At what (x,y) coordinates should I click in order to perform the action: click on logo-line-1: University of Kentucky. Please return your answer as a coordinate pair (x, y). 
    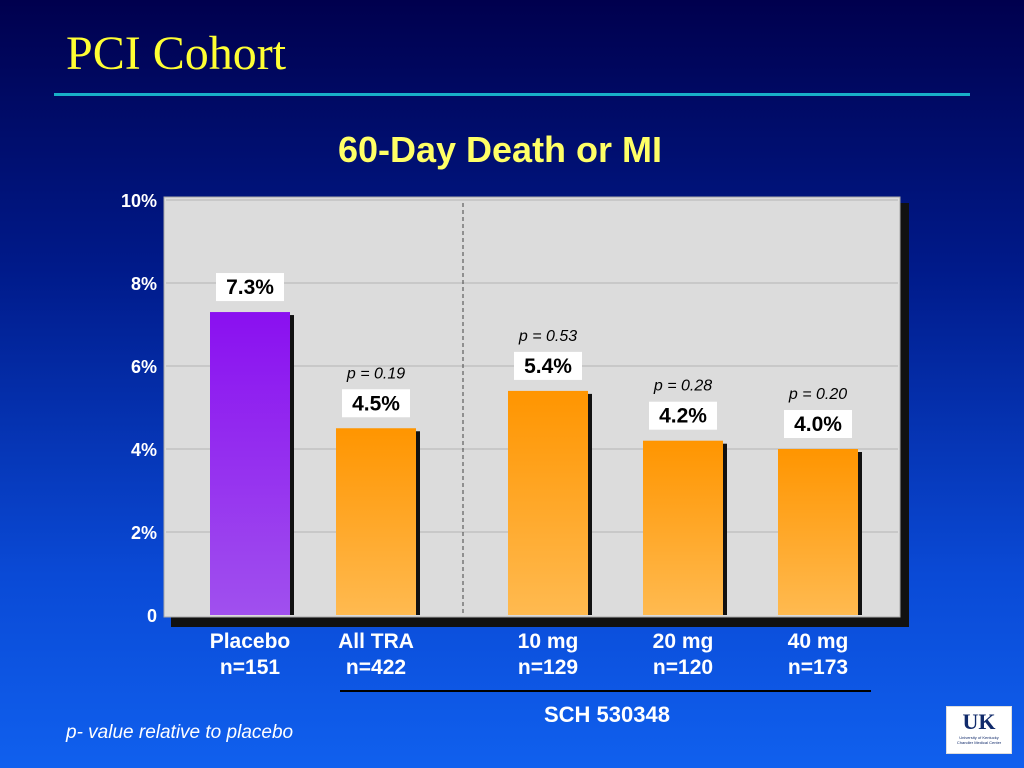
    Looking at the image, I should click on (979, 737).